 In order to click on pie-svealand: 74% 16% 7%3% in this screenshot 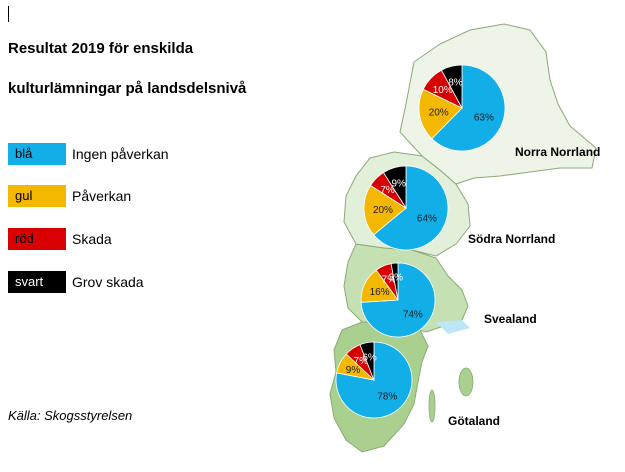, I will do `click(398, 300)`.